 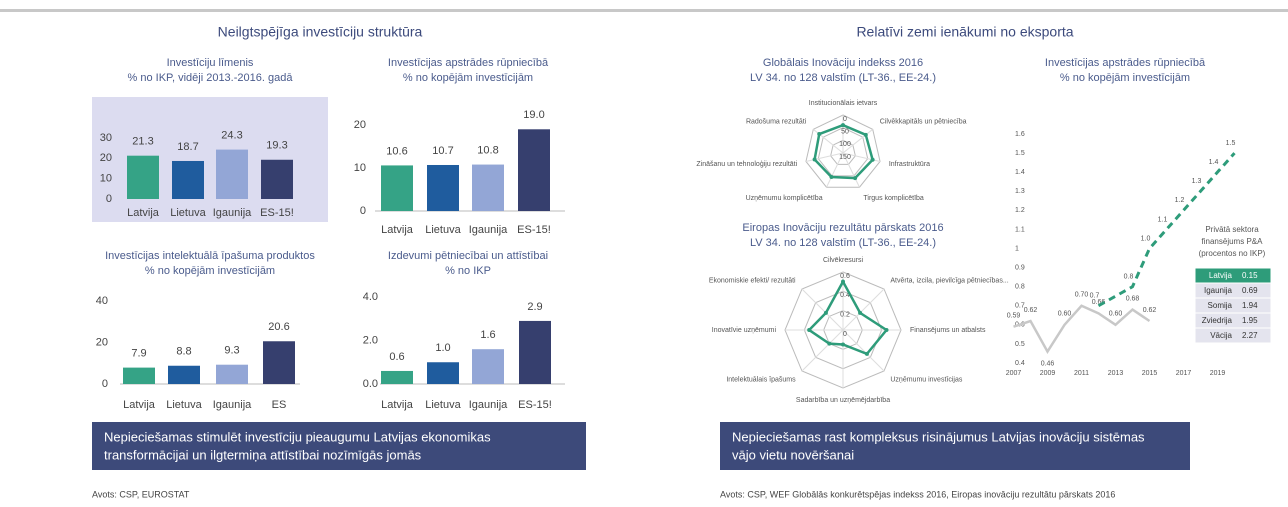 I want to click on y-tick-label: 0.8, so click(x=1020, y=287).